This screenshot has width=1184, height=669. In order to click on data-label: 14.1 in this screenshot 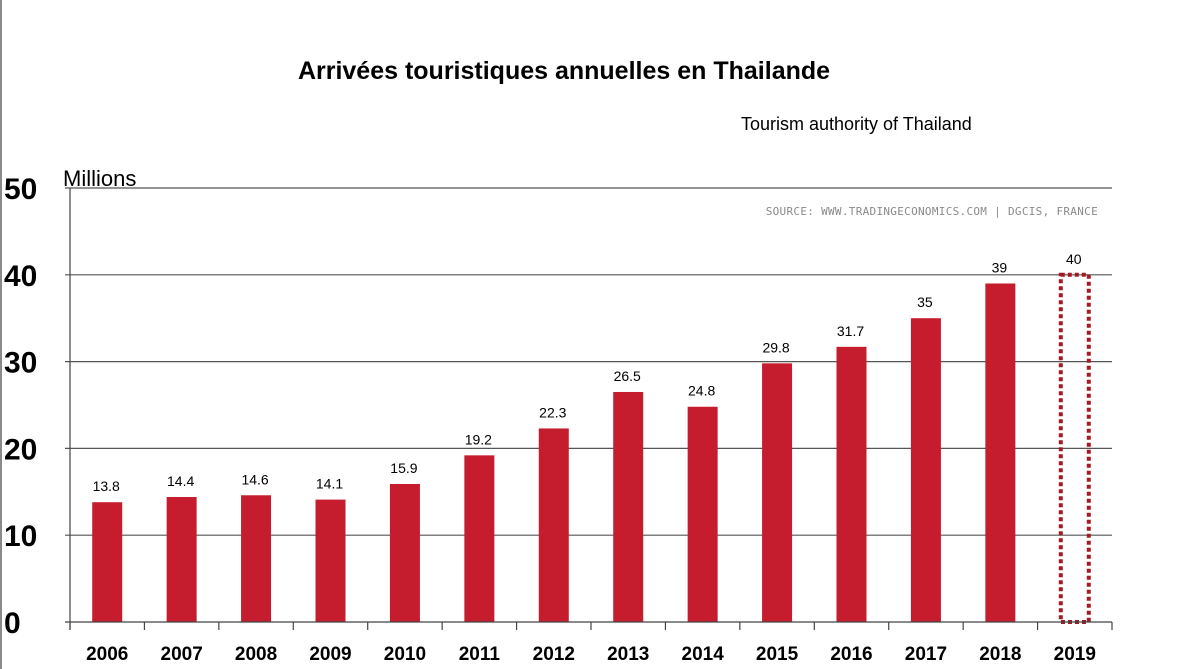, I will do `click(329, 484)`.